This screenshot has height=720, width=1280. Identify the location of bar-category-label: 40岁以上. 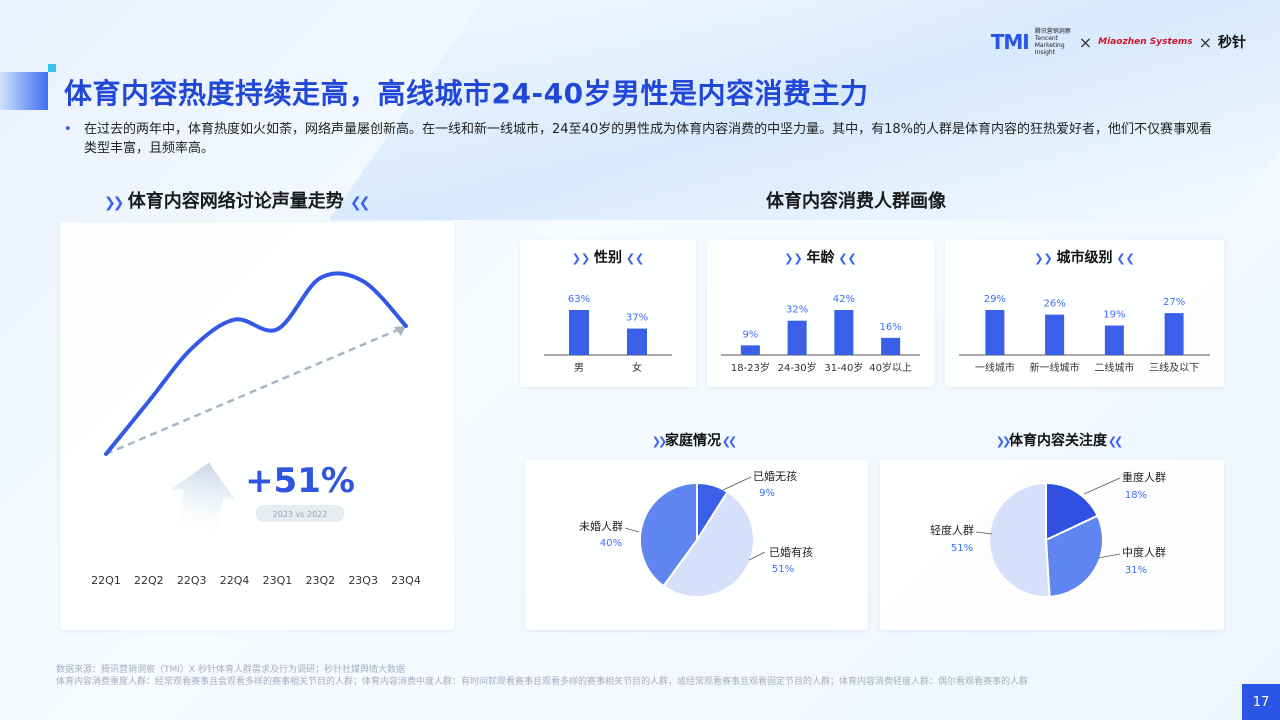
(890, 367).